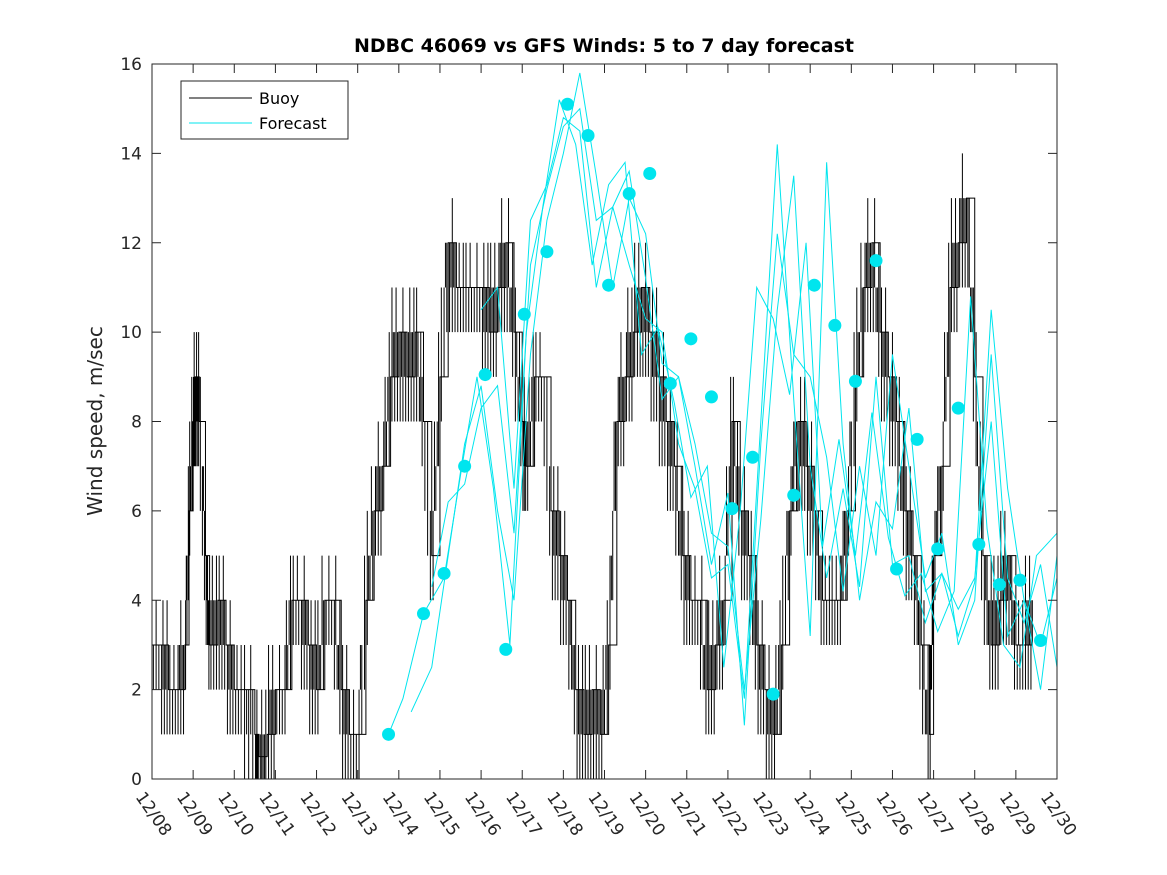 This screenshot has width=1167, height=875. Describe the element at coordinates (95, 421) in the screenshot. I see `y-axis-label: Wind speed, m/sec` at that location.